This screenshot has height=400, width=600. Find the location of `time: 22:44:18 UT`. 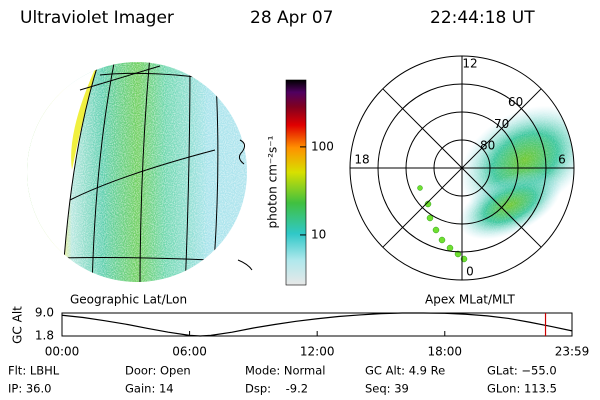

time: 22:44:18 UT is located at coordinates (482, 18).